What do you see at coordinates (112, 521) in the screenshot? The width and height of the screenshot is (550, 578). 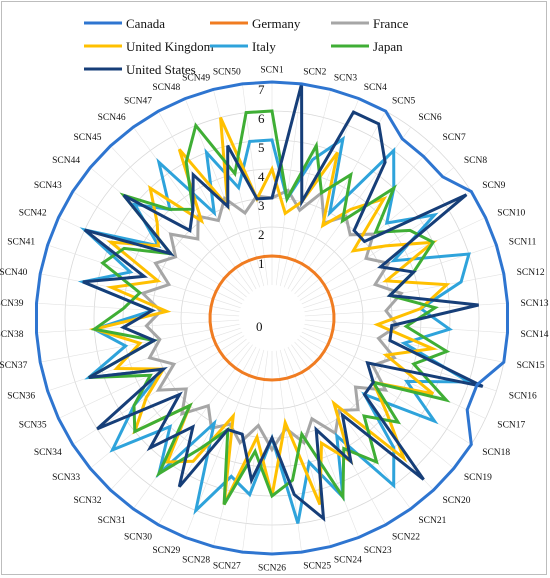 I see `category-label: SCN31` at bounding box center [112, 521].